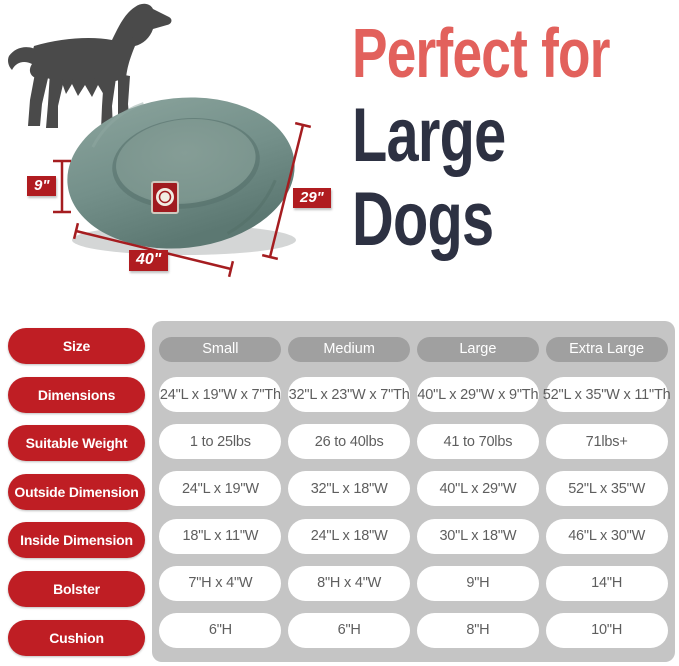 This screenshot has width=679, height=666. What do you see at coordinates (349, 536) in the screenshot?
I see `table-cell-inside-medium: 24"L x 18"W` at bounding box center [349, 536].